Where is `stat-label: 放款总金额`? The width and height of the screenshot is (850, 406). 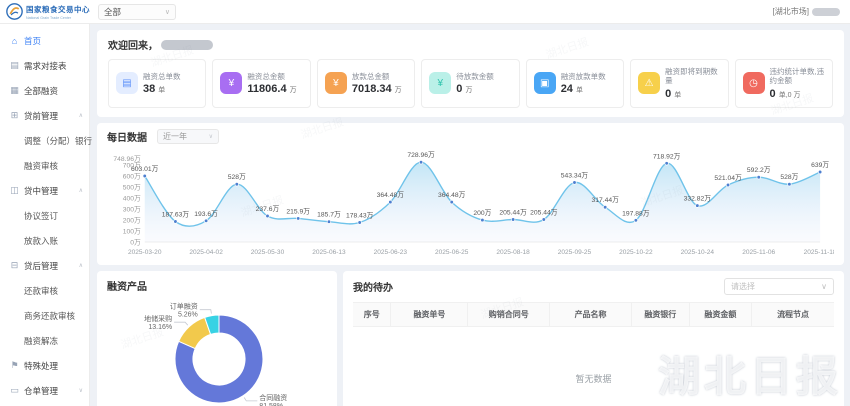
stat-label: 放款总金额 is located at coordinates (370, 76).